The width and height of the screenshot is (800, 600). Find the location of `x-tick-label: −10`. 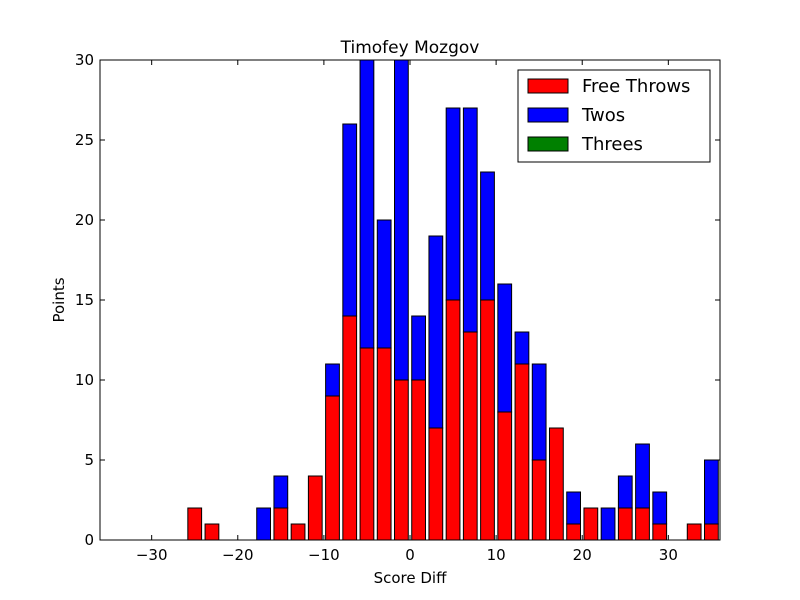

x-tick-label: −10 is located at coordinates (324, 555).